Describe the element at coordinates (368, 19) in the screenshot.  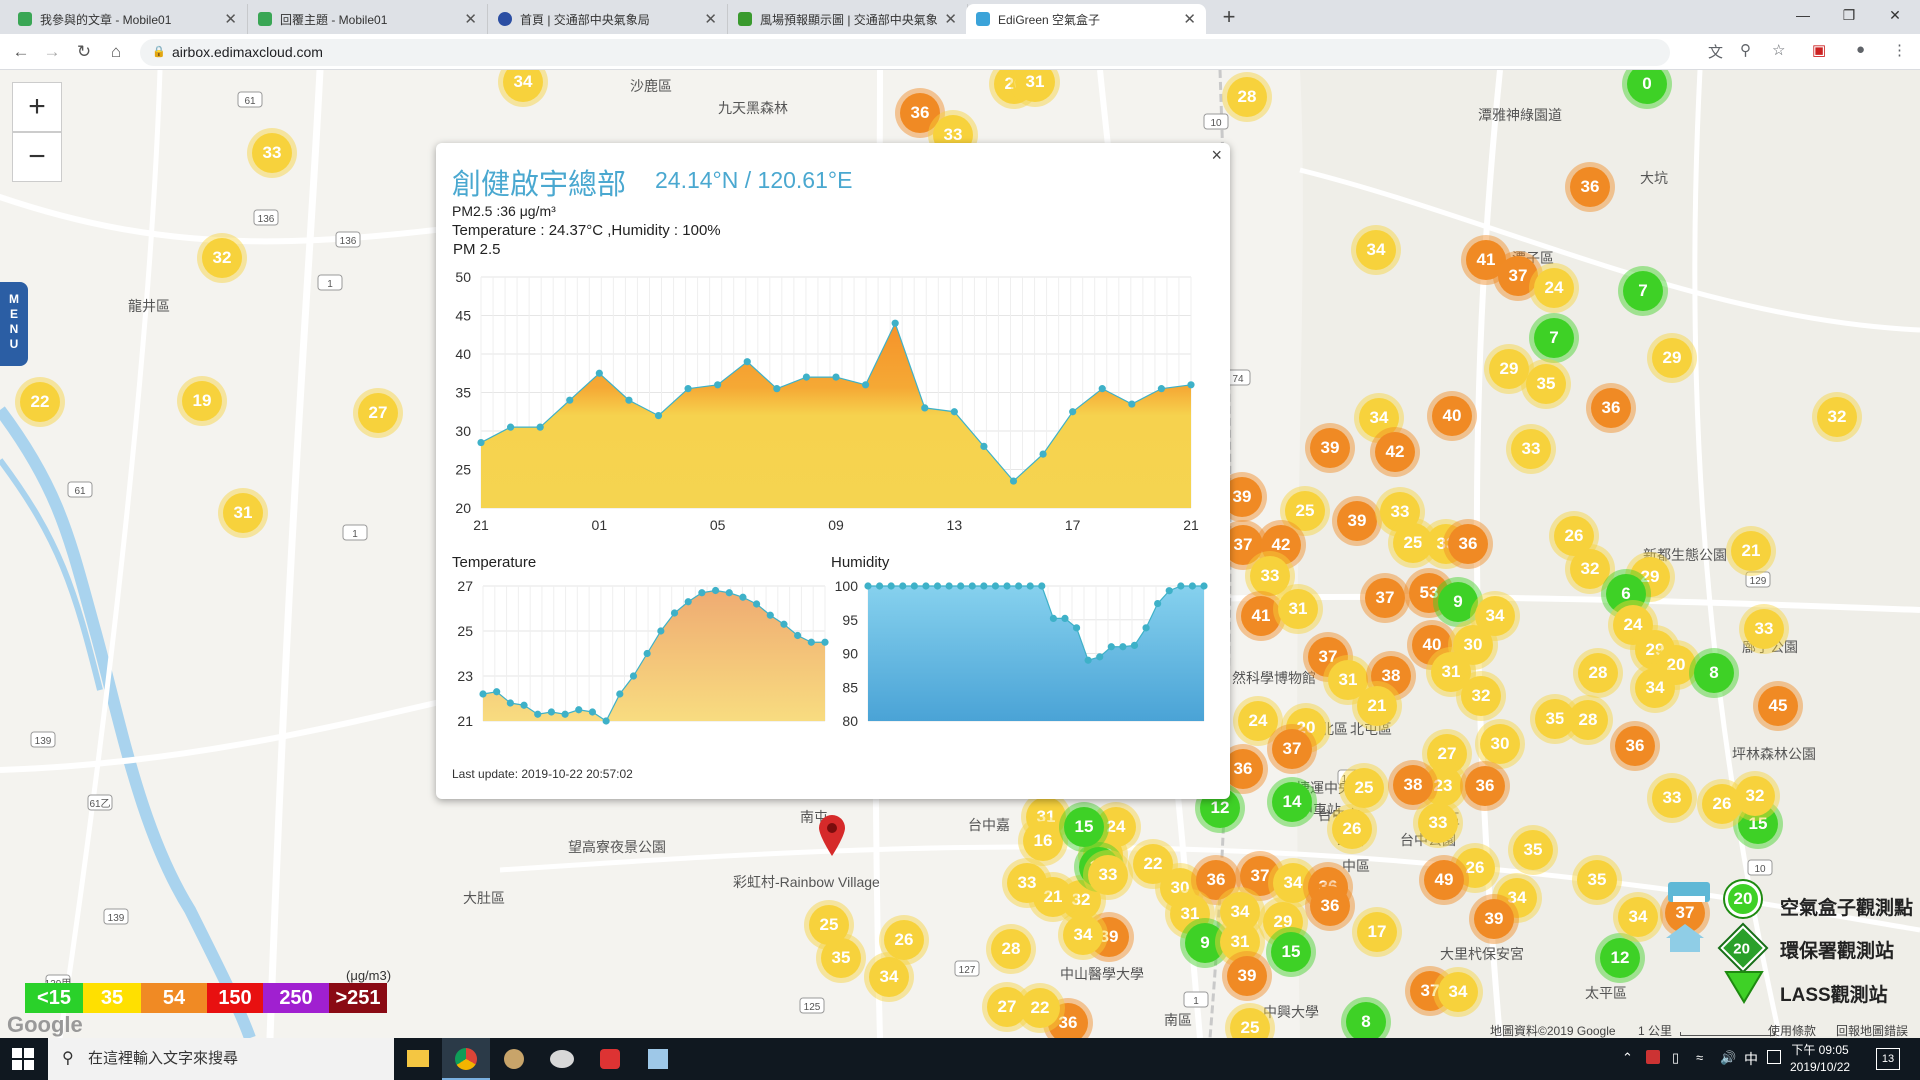
I see `browser-tab: 回覆主題 - Mobile01 ✕` at that location.